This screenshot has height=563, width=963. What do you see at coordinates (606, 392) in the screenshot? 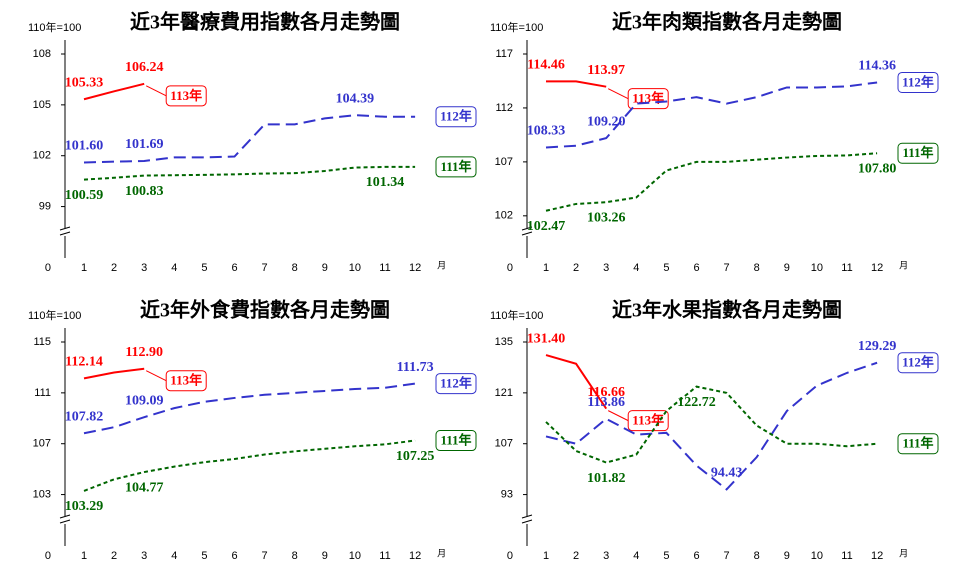
I see `value-label: 116.66` at bounding box center [606, 392].